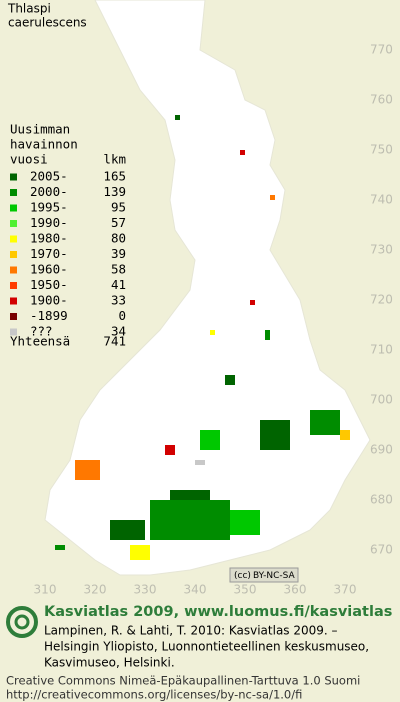 The image size is (400, 702). I want to click on y-tick-label: 740, so click(381, 200).